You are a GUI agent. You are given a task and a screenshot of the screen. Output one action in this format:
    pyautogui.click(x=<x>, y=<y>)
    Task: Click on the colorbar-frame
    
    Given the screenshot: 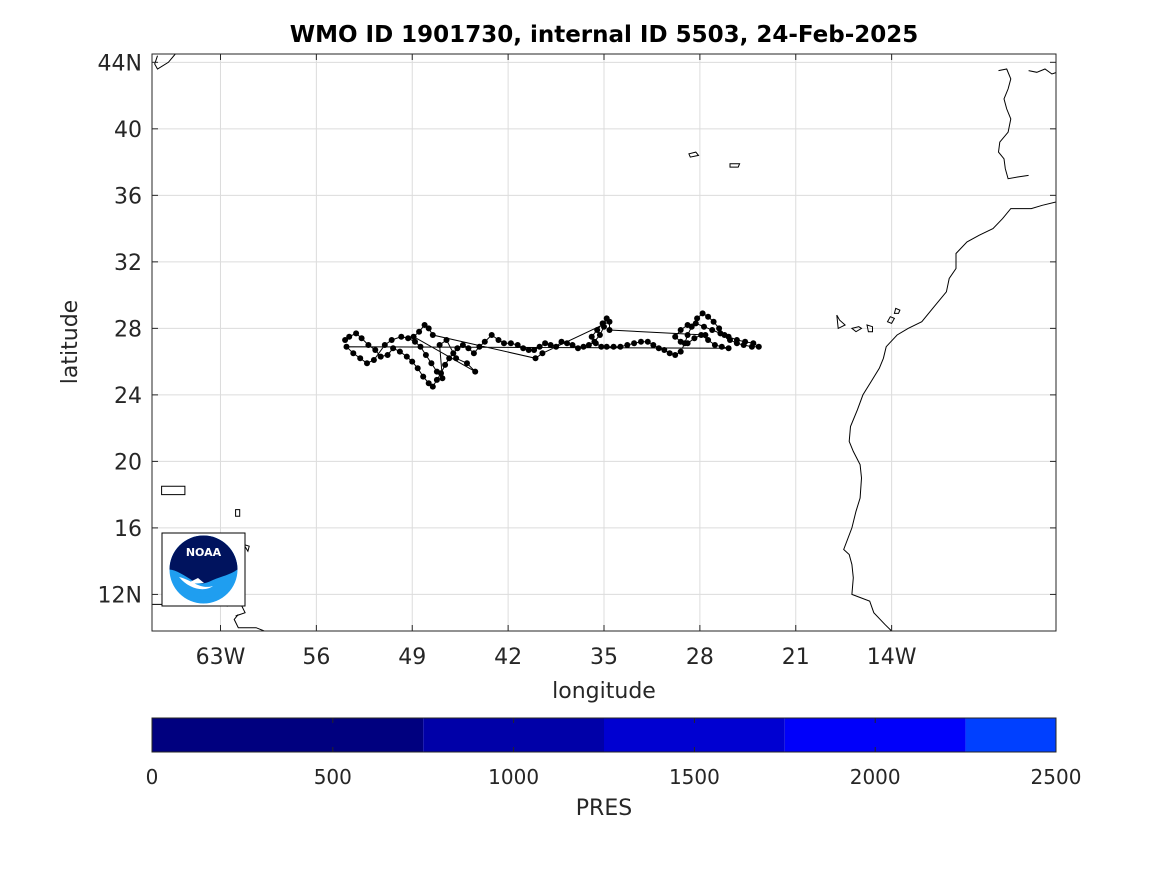 What is the action you would take?
    pyautogui.click(x=604, y=735)
    